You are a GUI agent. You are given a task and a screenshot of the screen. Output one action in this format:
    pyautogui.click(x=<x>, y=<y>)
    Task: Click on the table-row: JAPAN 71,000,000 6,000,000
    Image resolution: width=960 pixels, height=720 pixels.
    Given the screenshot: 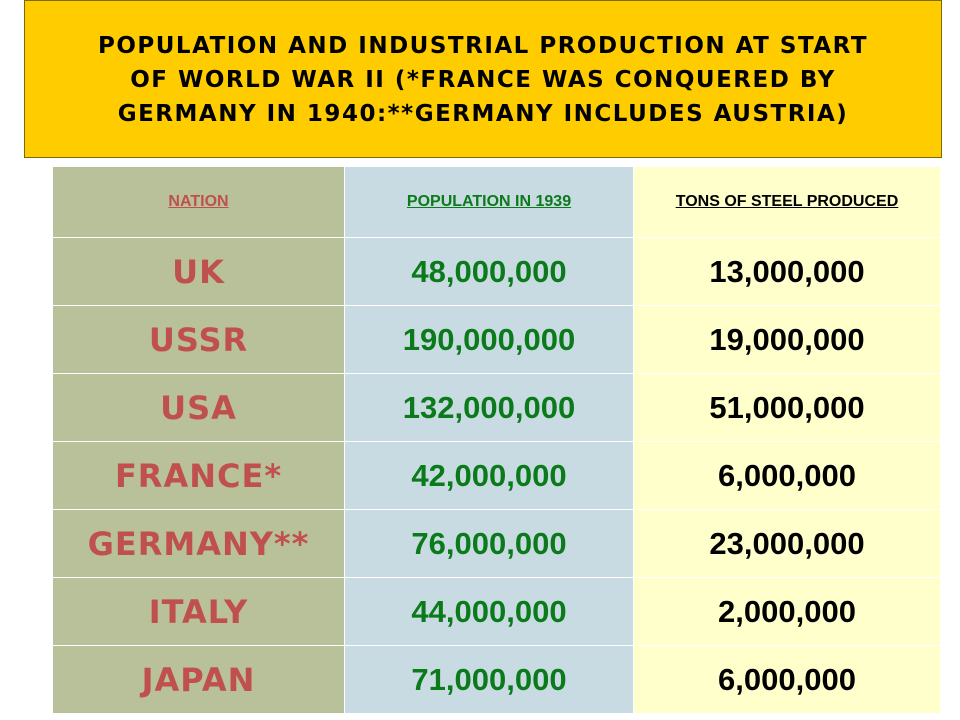 What is the action you would take?
    pyautogui.click(x=496, y=679)
    